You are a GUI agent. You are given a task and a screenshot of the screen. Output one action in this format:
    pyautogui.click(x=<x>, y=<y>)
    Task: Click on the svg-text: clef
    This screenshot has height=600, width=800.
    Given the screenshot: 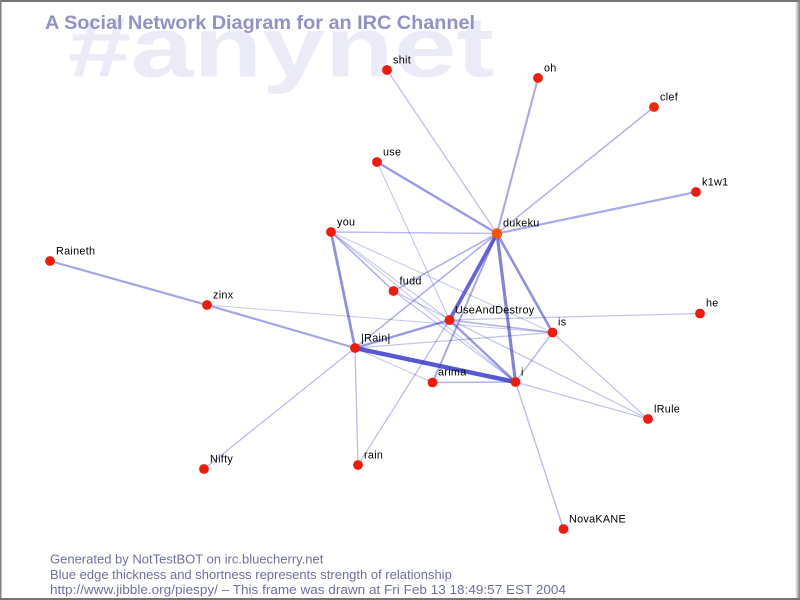 What is the action you would take?
    pyautogui.click(x=669, y=98)
    